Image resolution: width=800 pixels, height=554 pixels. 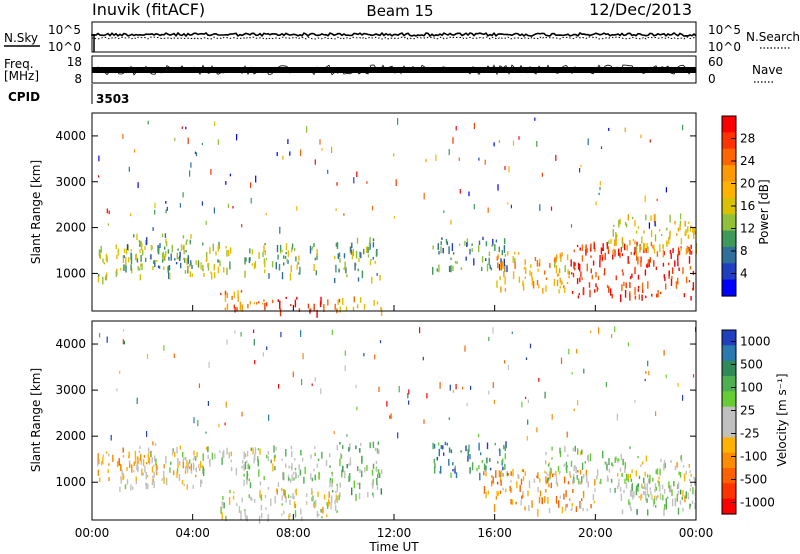 What do you see at coordinates (753, 480) in the screenshot?
I see `velocity-colorbar-tick-label: -500` at bounding box center [753, 480].